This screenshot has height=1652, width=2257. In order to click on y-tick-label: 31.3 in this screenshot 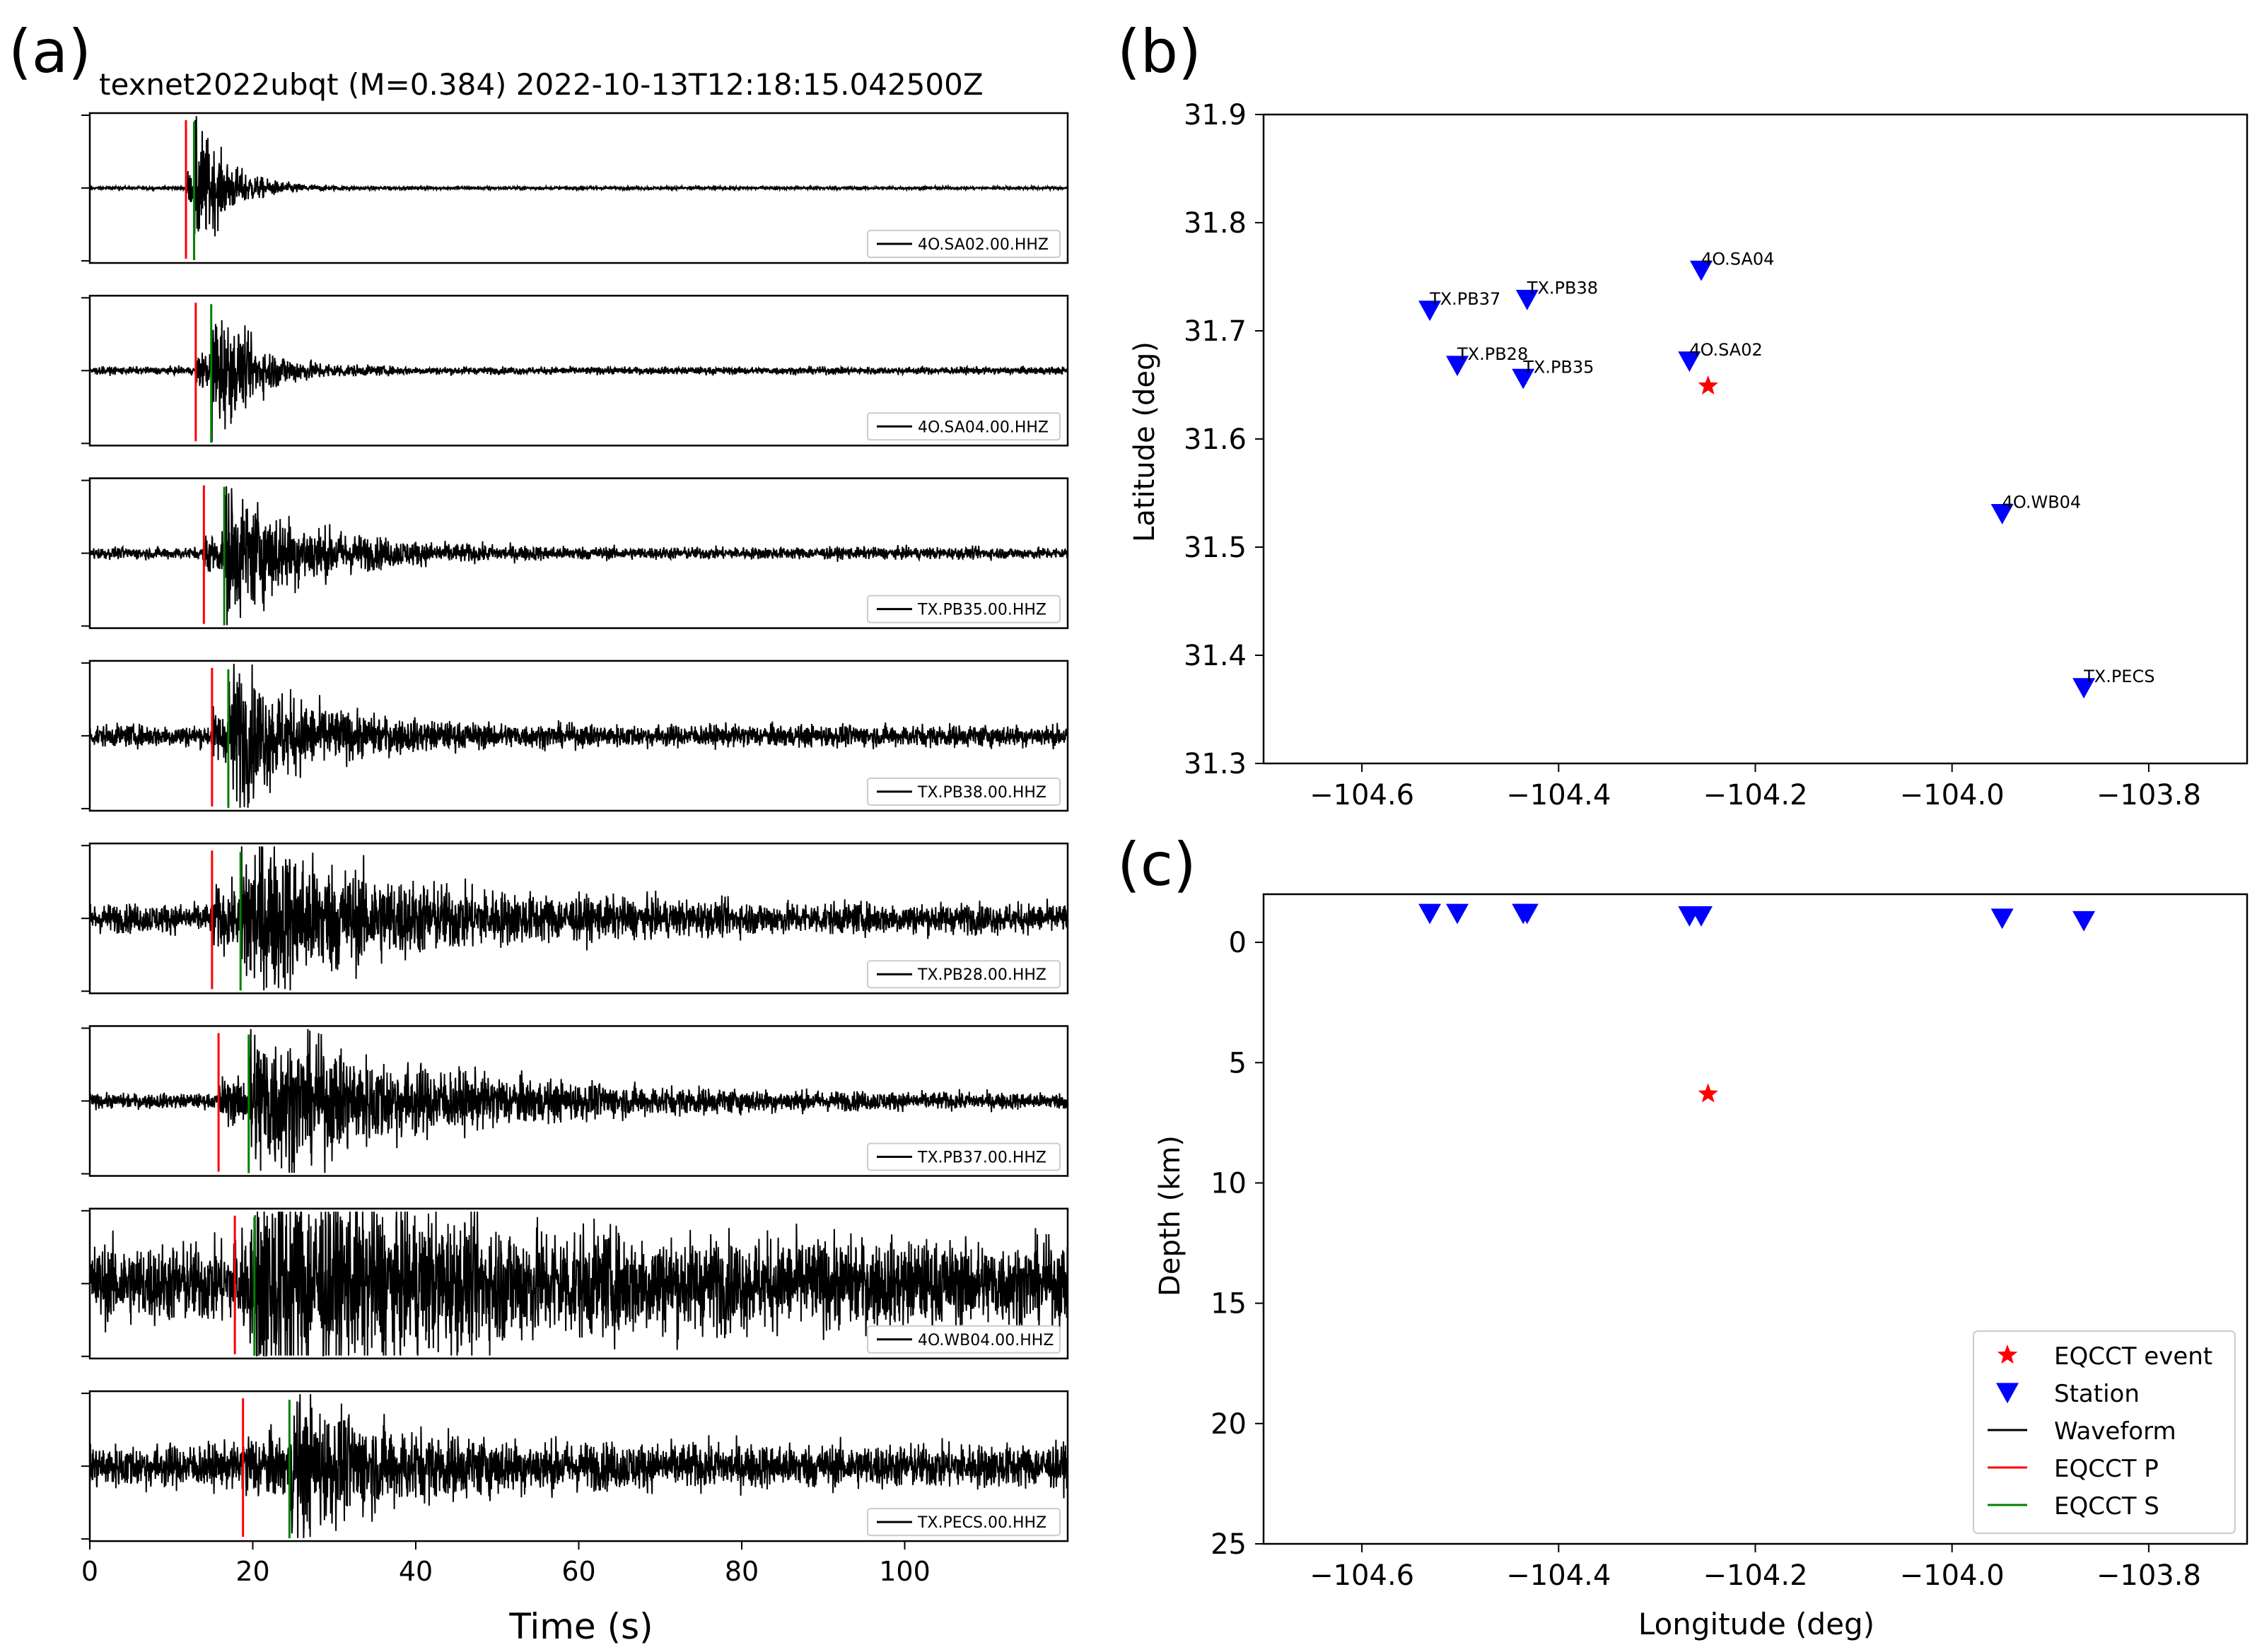, I will do `click(1215, 764)`.